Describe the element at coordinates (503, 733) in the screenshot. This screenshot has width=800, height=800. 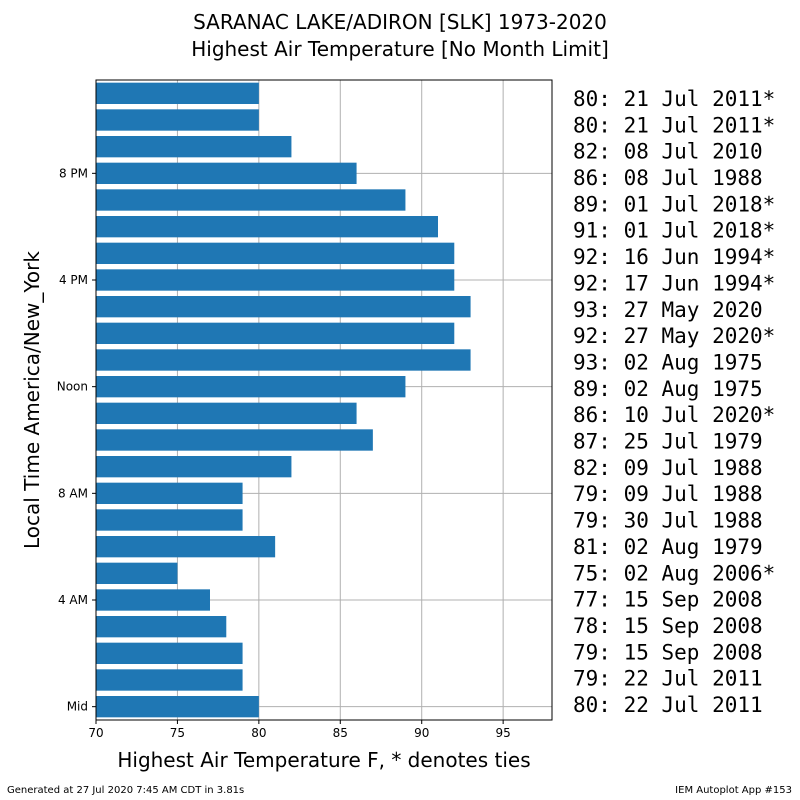
I see `x-tick-label: 95` at that location.